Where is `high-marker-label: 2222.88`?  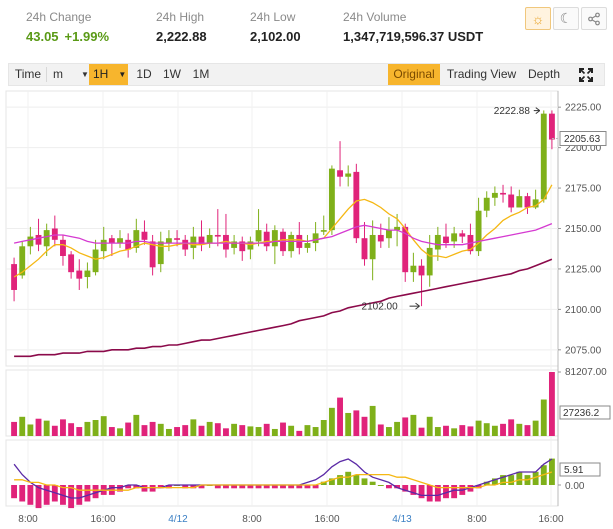 high-marker-label: 2222.88 is located at coordinates (512, 111).